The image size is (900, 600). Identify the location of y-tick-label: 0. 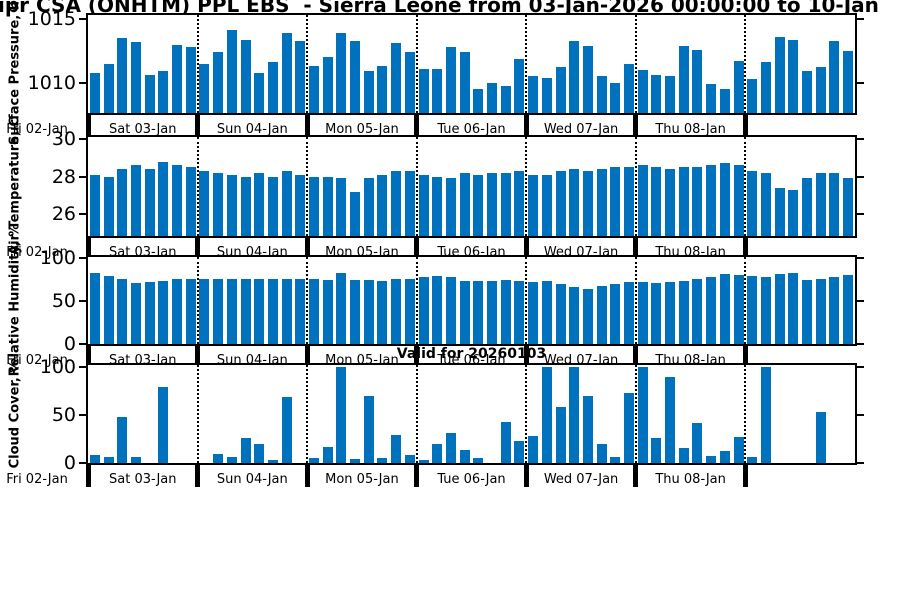
(69, 344).